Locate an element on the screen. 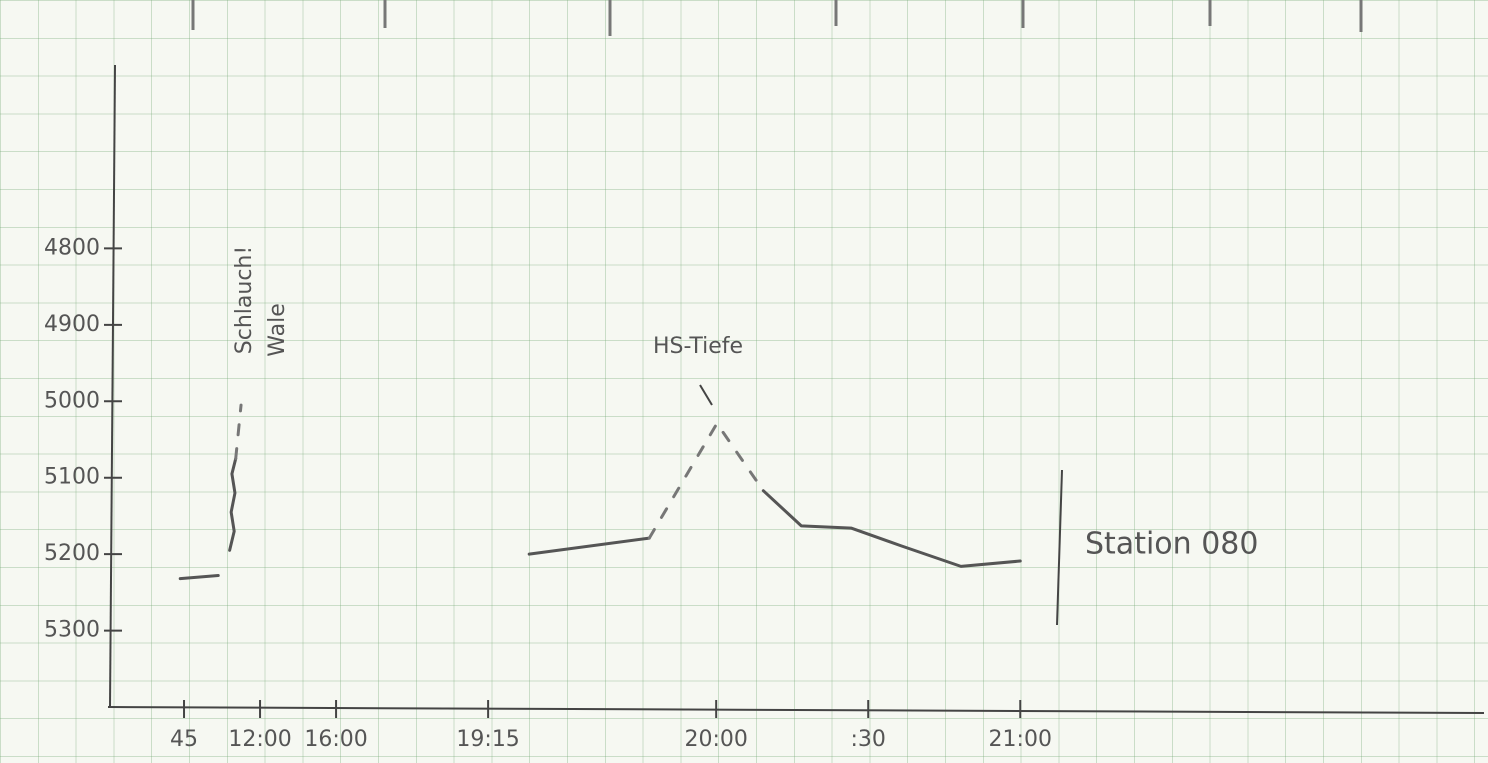 The width and height of the screenshot is (1488, 763). annotation: Station 080 is located at coordinates (1171, 544).